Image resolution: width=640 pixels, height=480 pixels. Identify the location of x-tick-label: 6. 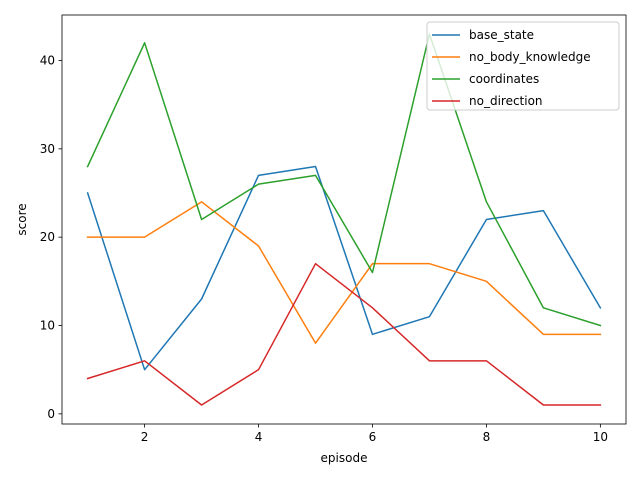
(373, 437).